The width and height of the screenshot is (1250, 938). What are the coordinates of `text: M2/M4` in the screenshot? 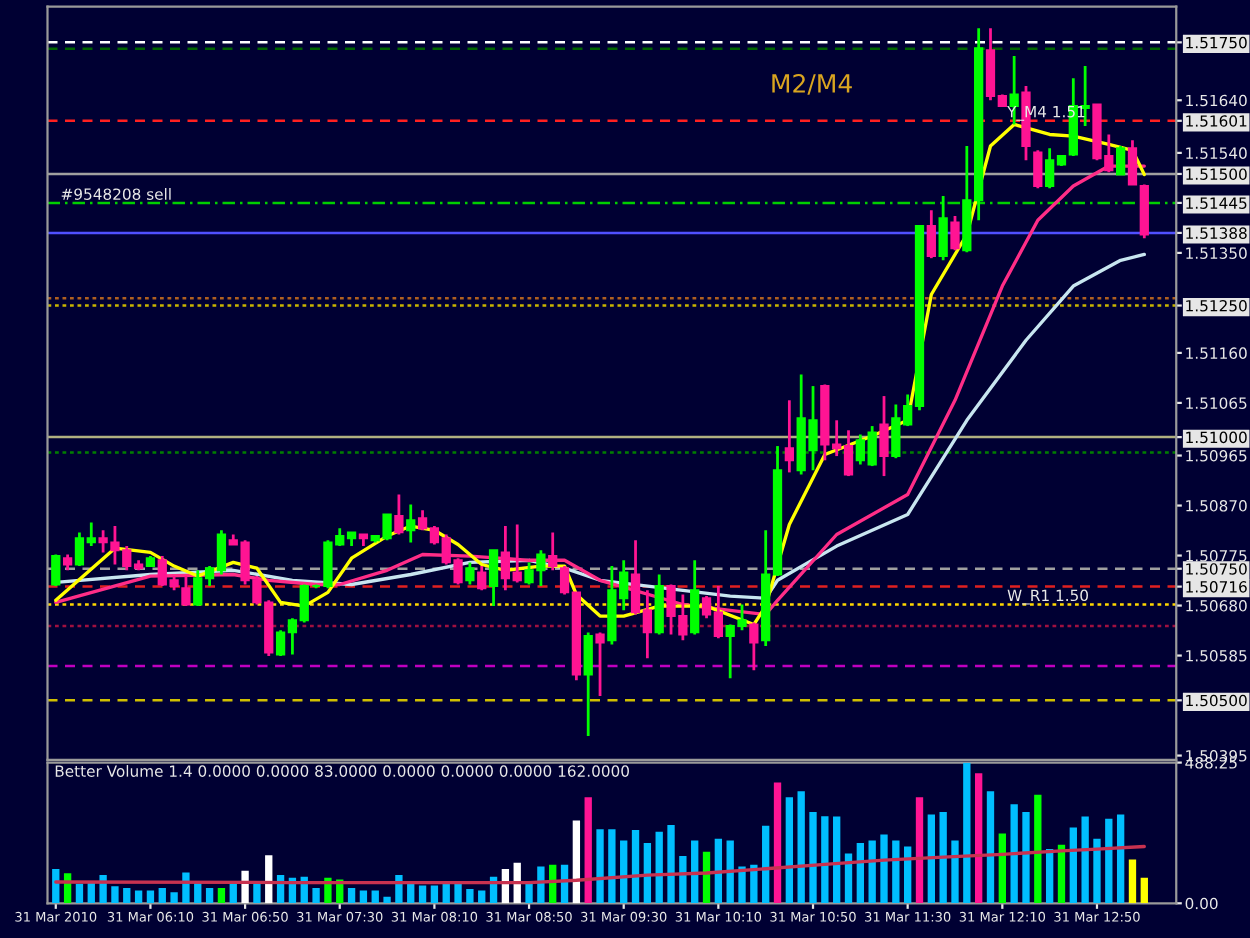 It's located at (812, 84).